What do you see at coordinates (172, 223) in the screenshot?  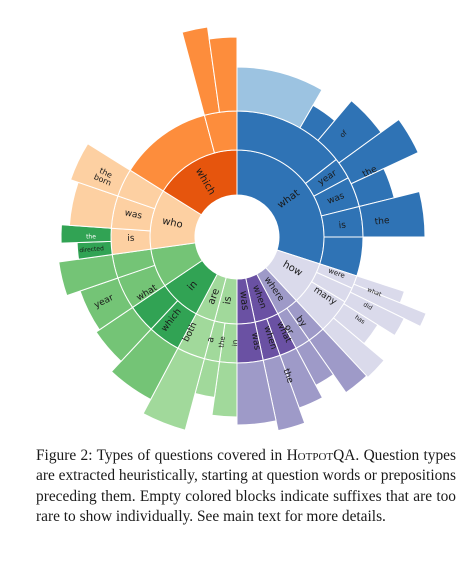 I see `inner-label-who: who` at bounding box center [172, 223].